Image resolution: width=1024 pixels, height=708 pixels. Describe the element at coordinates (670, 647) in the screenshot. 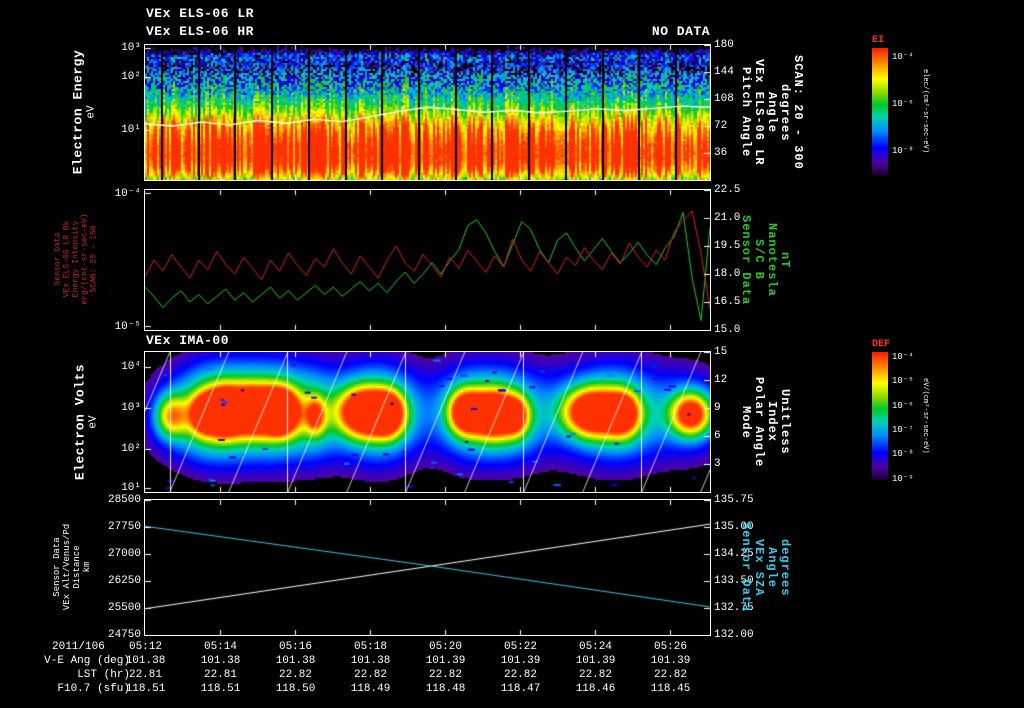

I see `time-tick-label: 05:26` at that location.